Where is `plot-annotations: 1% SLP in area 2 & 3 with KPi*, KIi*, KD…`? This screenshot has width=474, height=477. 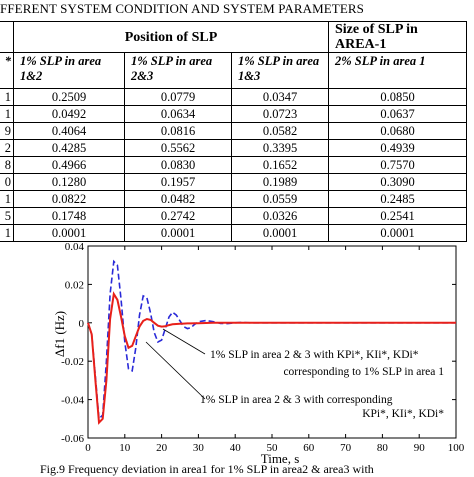 plot-annotations: 1% SLP in area 2 & 3 with KPi*, KIi*, KD… is located at coordinates (294, 374).